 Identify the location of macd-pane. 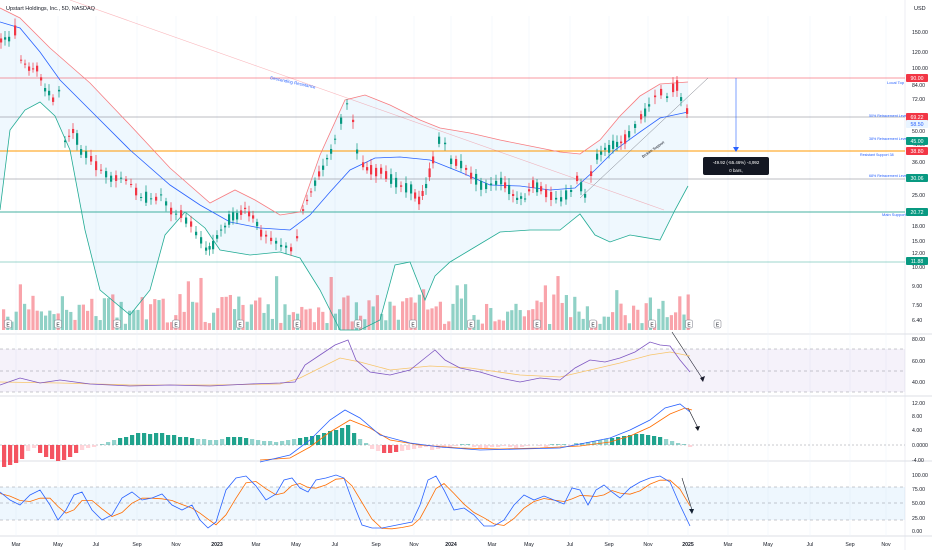
(452, 435).